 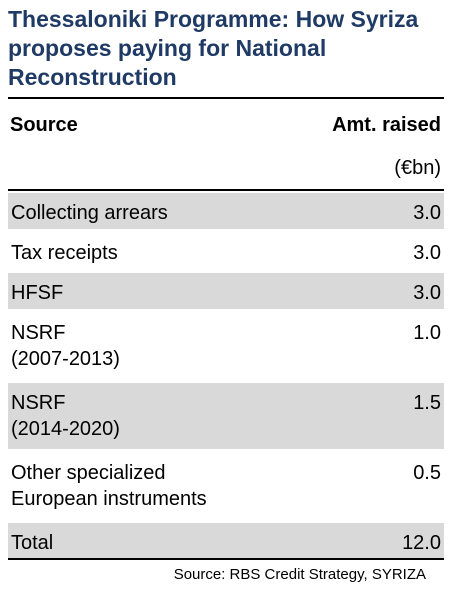 What do you see at coordinates (226, 559) in the screenshot?
I see `bottom-rule` at bounding box center [226, 559].